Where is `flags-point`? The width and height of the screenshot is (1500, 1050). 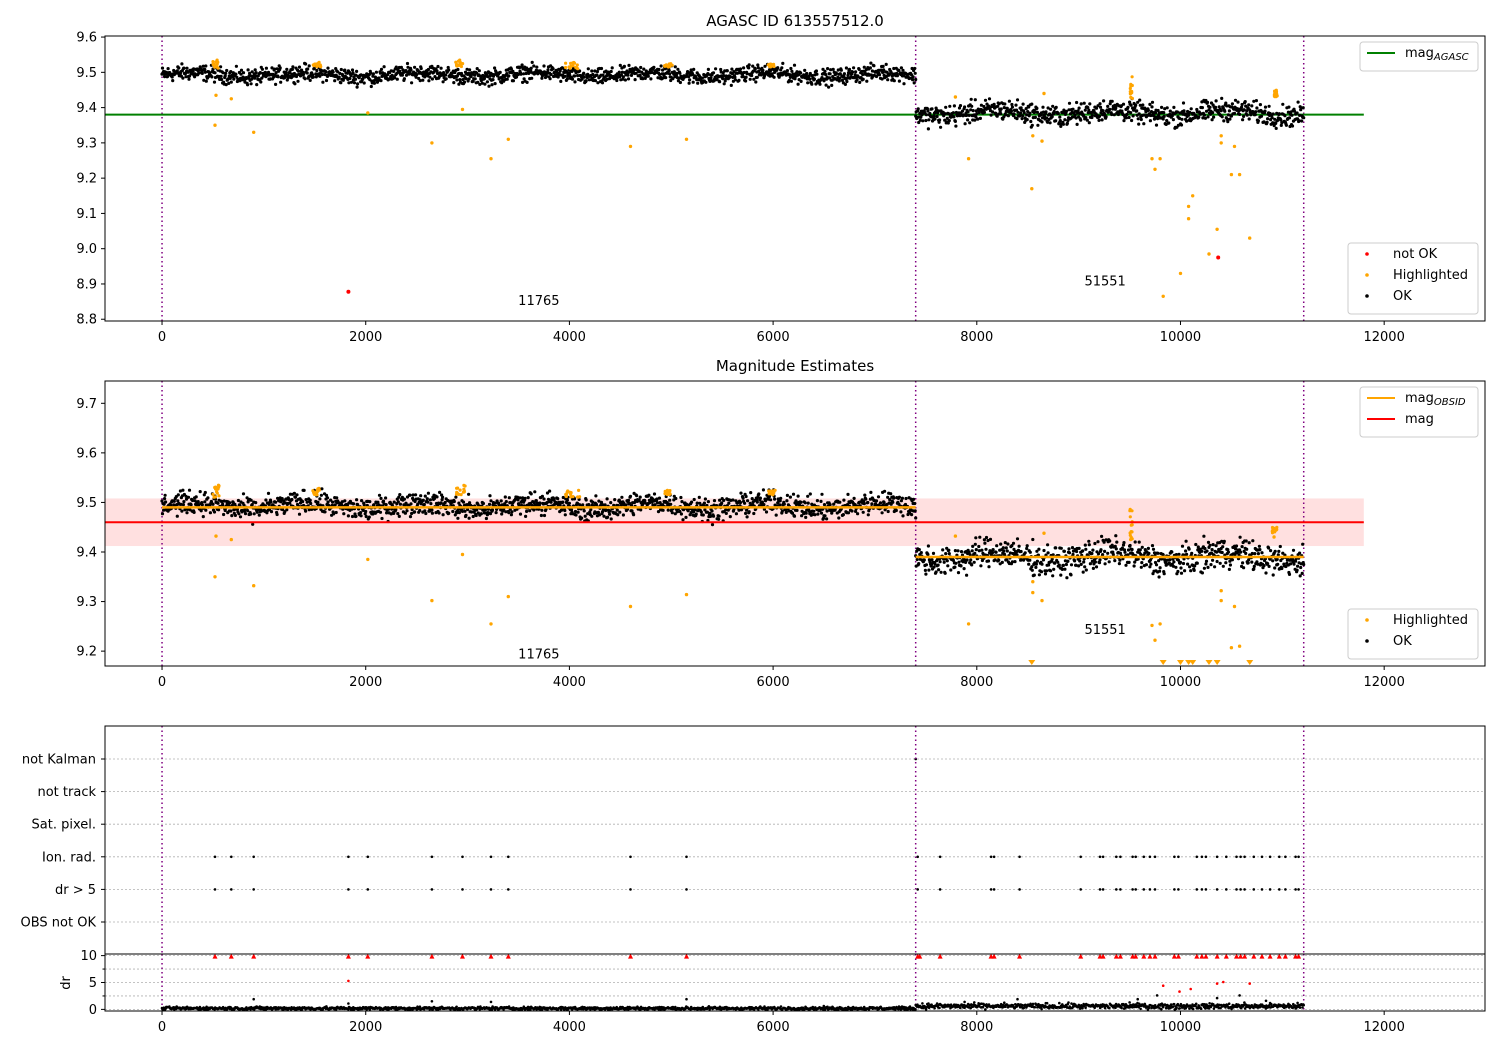 flags-point is located at coordinates (1240, 857).